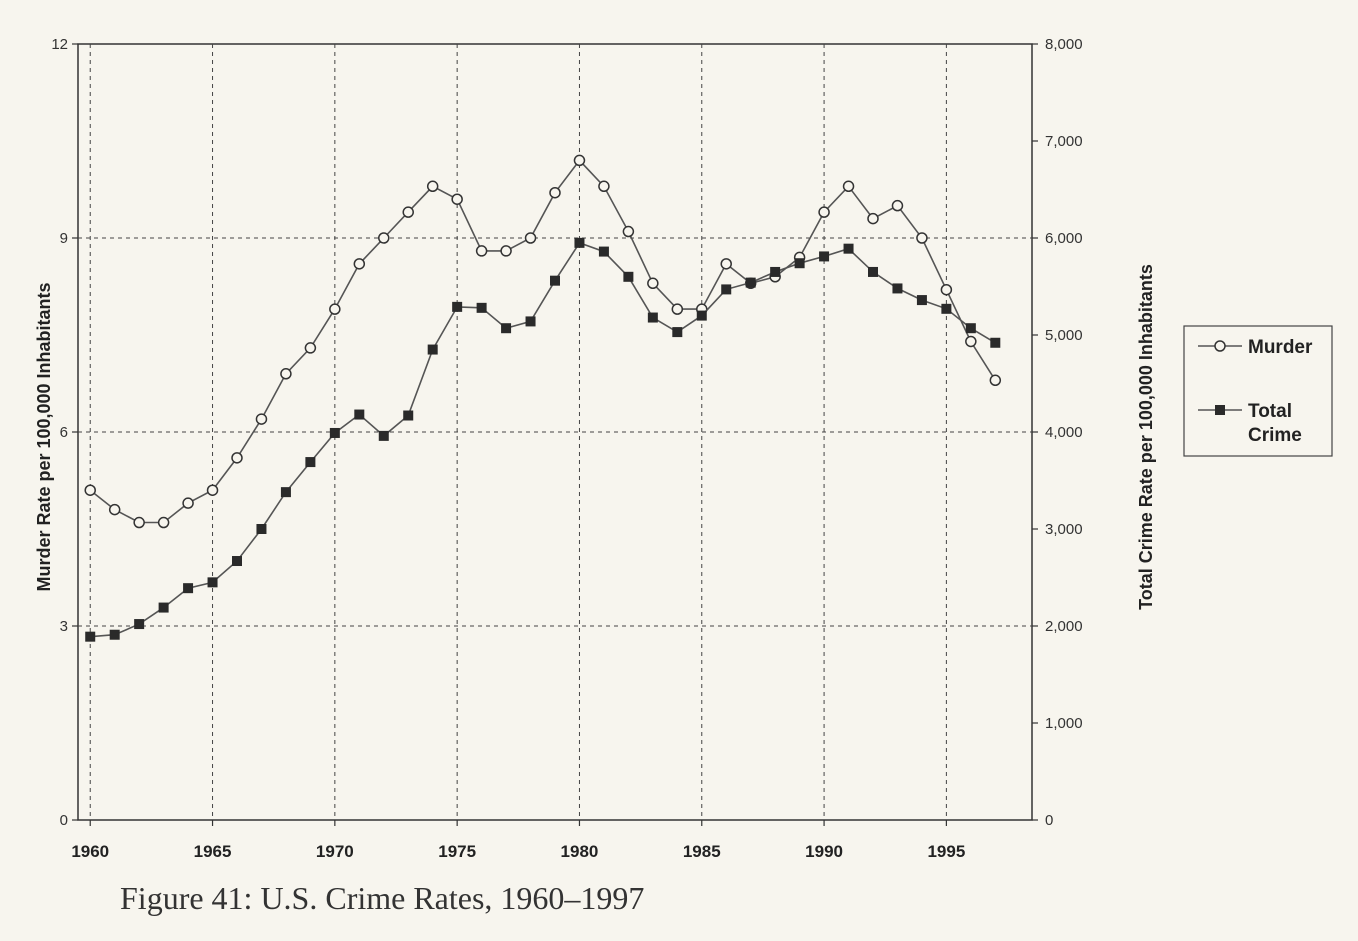 This screenshot has height=941, width=1358. What do you see at coordinates (1146, 437) in the screenshot?
I see `y-axis-label-right: Total Crime Rate per 100,000 Inhabitants` at bounding box center [1146, 437].